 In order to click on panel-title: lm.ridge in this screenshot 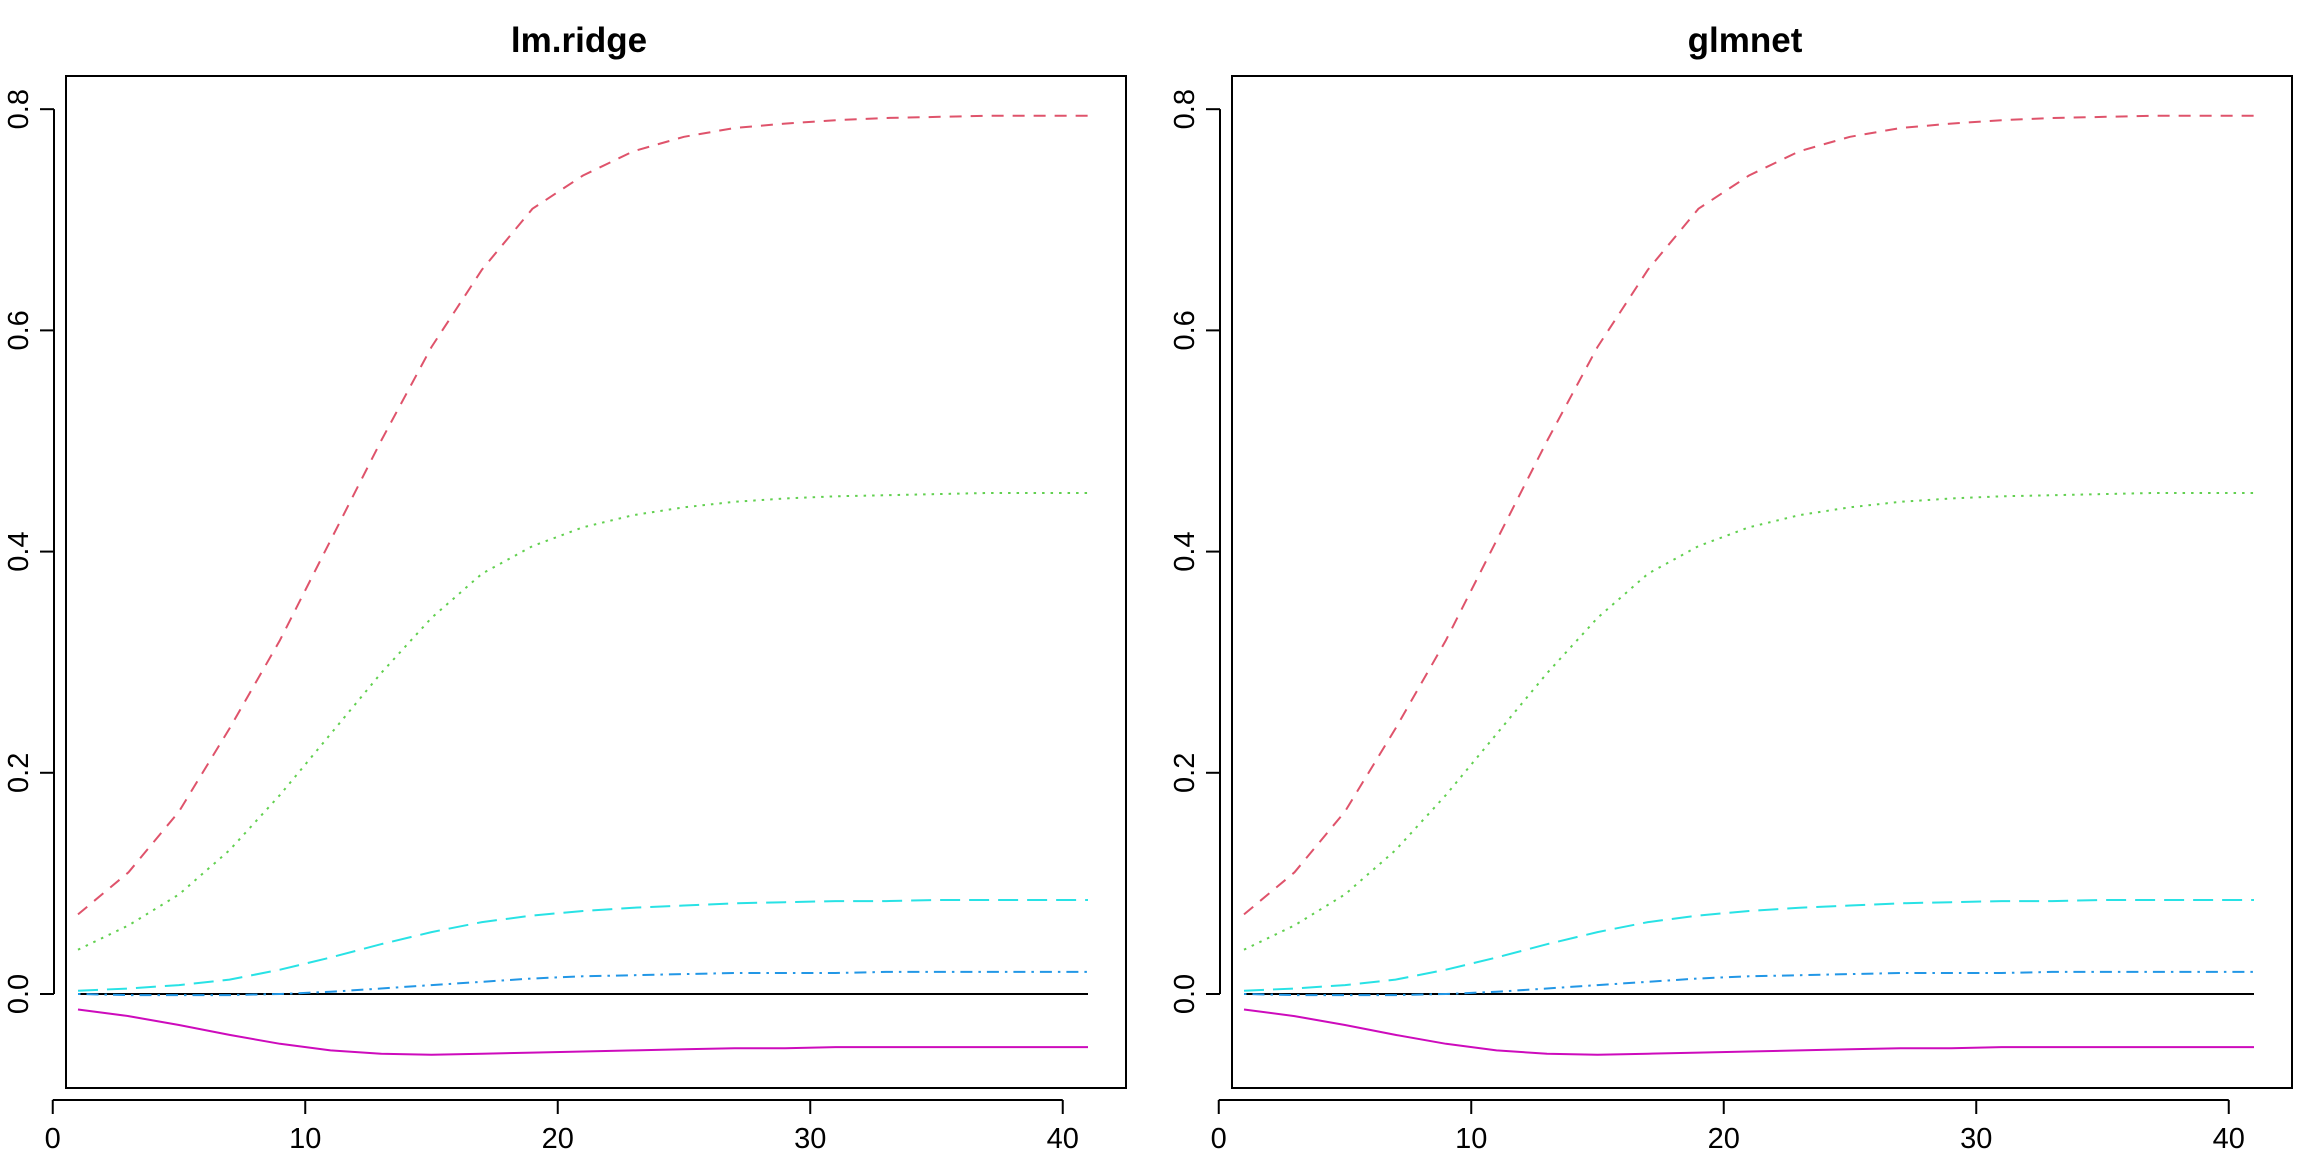, I will do `click(579, 40)`.